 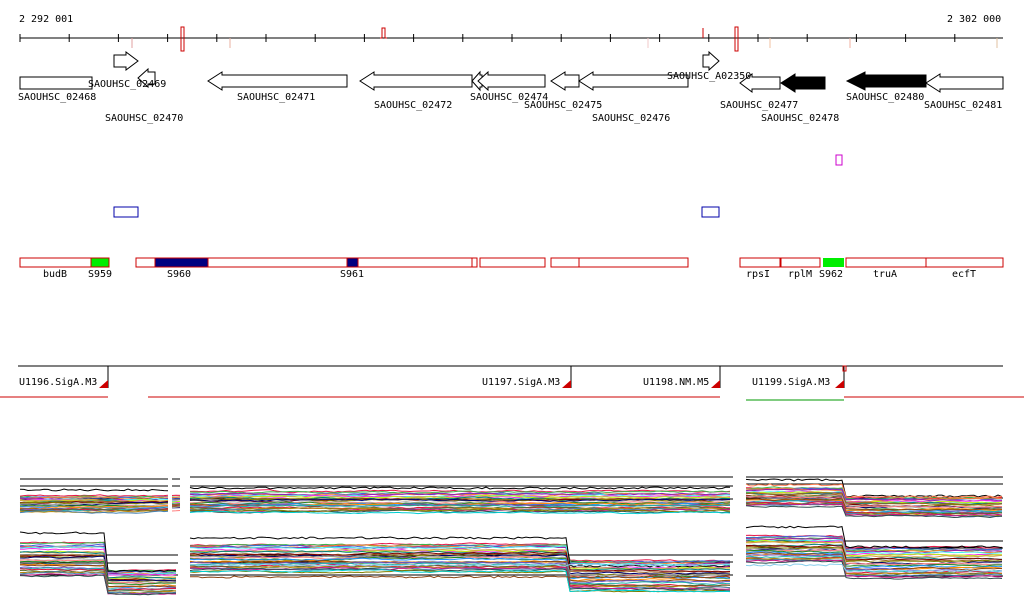 What do you see at coordinates (509, 97) in the screenshot?
I see `gene-label: SAOUHSC_02474` at bounding box center [509, 97].